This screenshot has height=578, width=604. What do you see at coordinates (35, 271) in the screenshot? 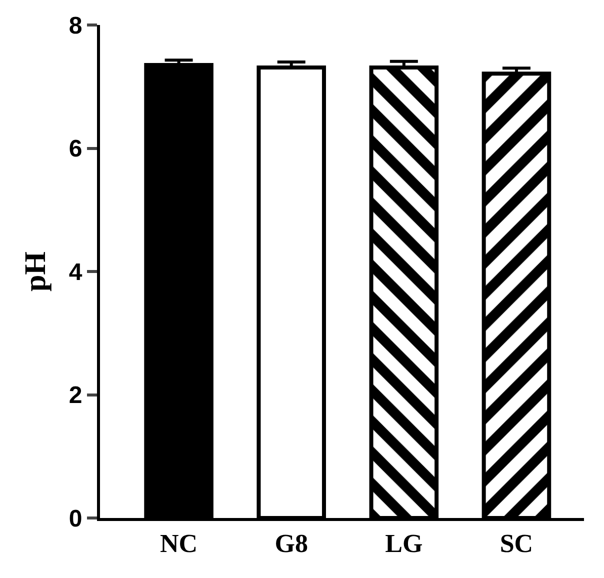
I see `y-axis-title: pH` at bounding box center [35, 271].